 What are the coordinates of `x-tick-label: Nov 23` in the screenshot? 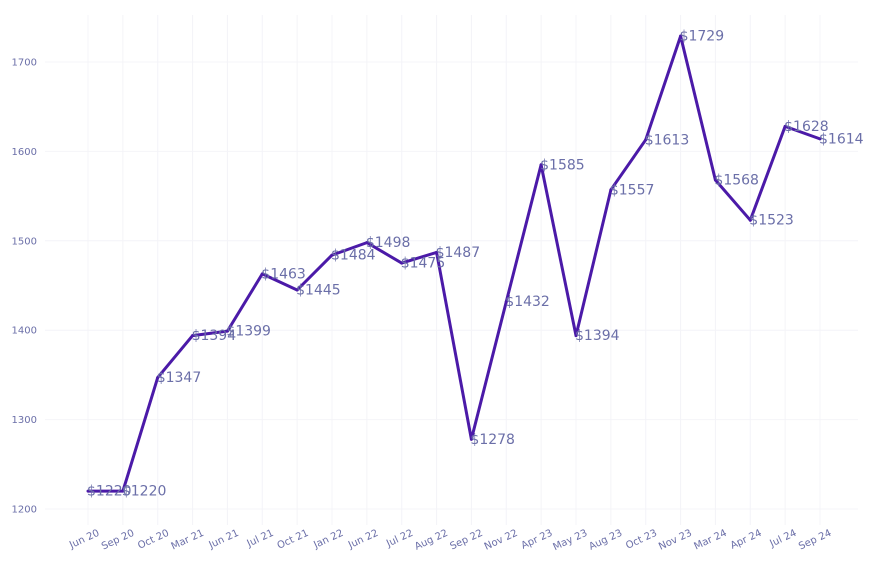 It's located at (675, 540).